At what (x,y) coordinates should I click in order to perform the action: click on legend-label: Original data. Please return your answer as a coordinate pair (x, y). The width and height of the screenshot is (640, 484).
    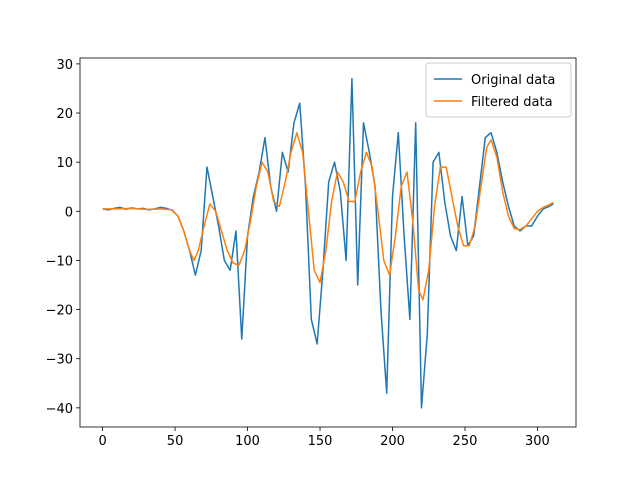
    Looking at the image, I should click on (513, 80).